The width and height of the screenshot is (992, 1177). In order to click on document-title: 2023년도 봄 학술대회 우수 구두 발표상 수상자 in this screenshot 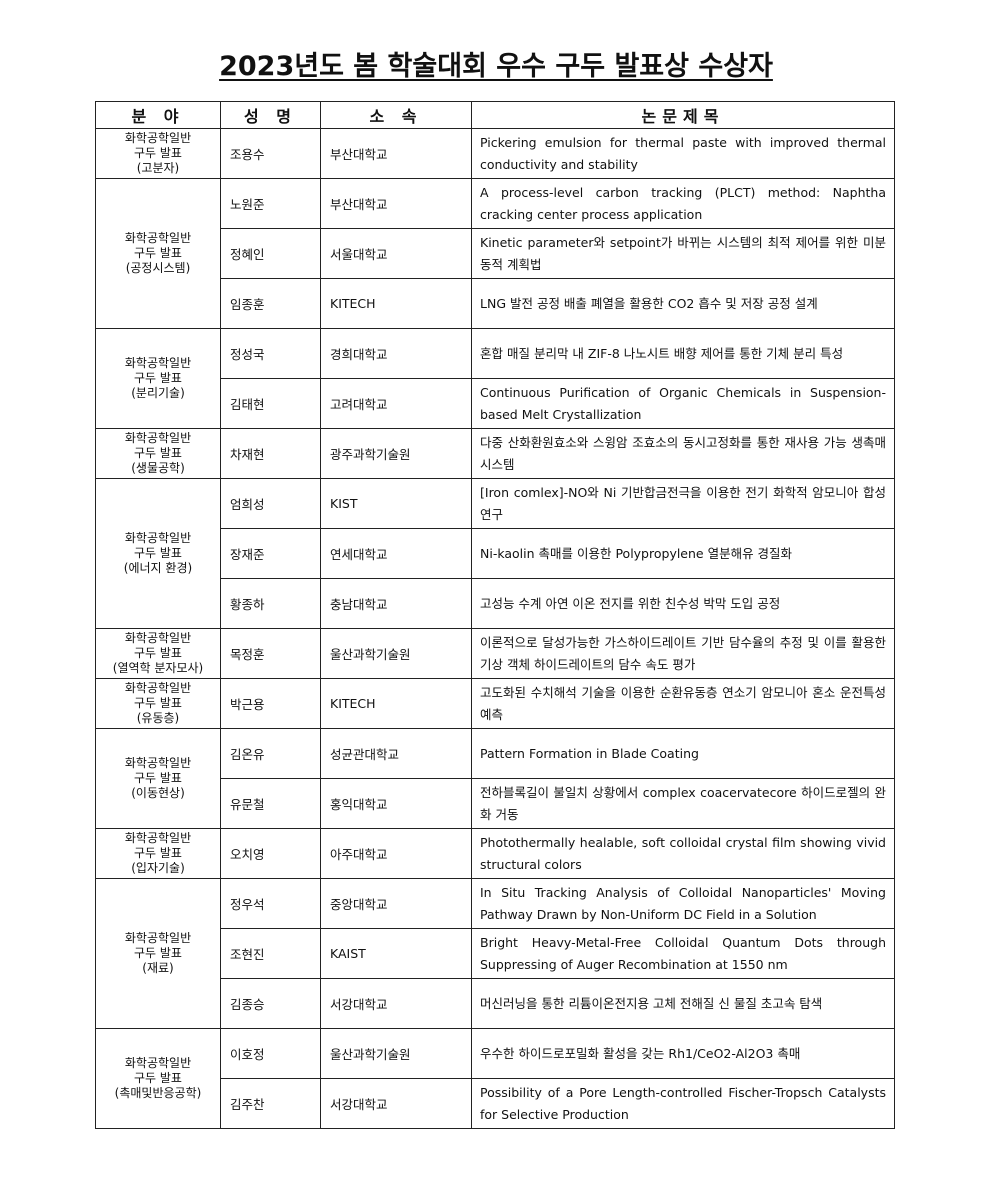, I will do `click(496, 66)`.